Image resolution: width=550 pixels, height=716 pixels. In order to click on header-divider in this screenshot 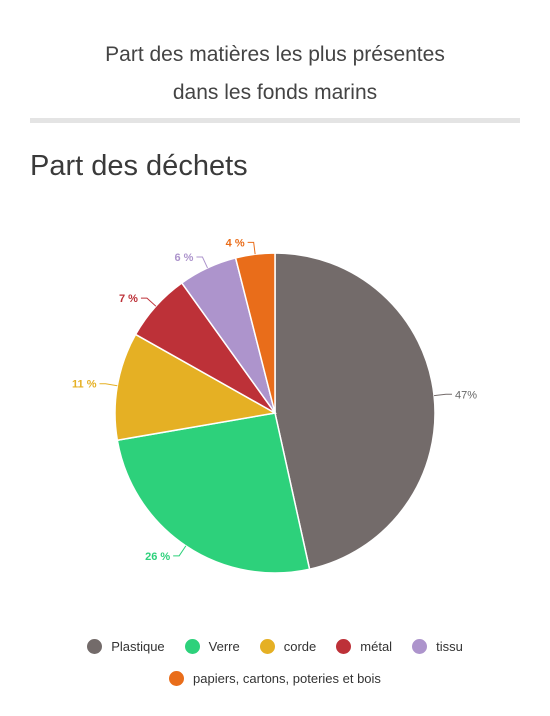, I will do `click(275, 120)`.